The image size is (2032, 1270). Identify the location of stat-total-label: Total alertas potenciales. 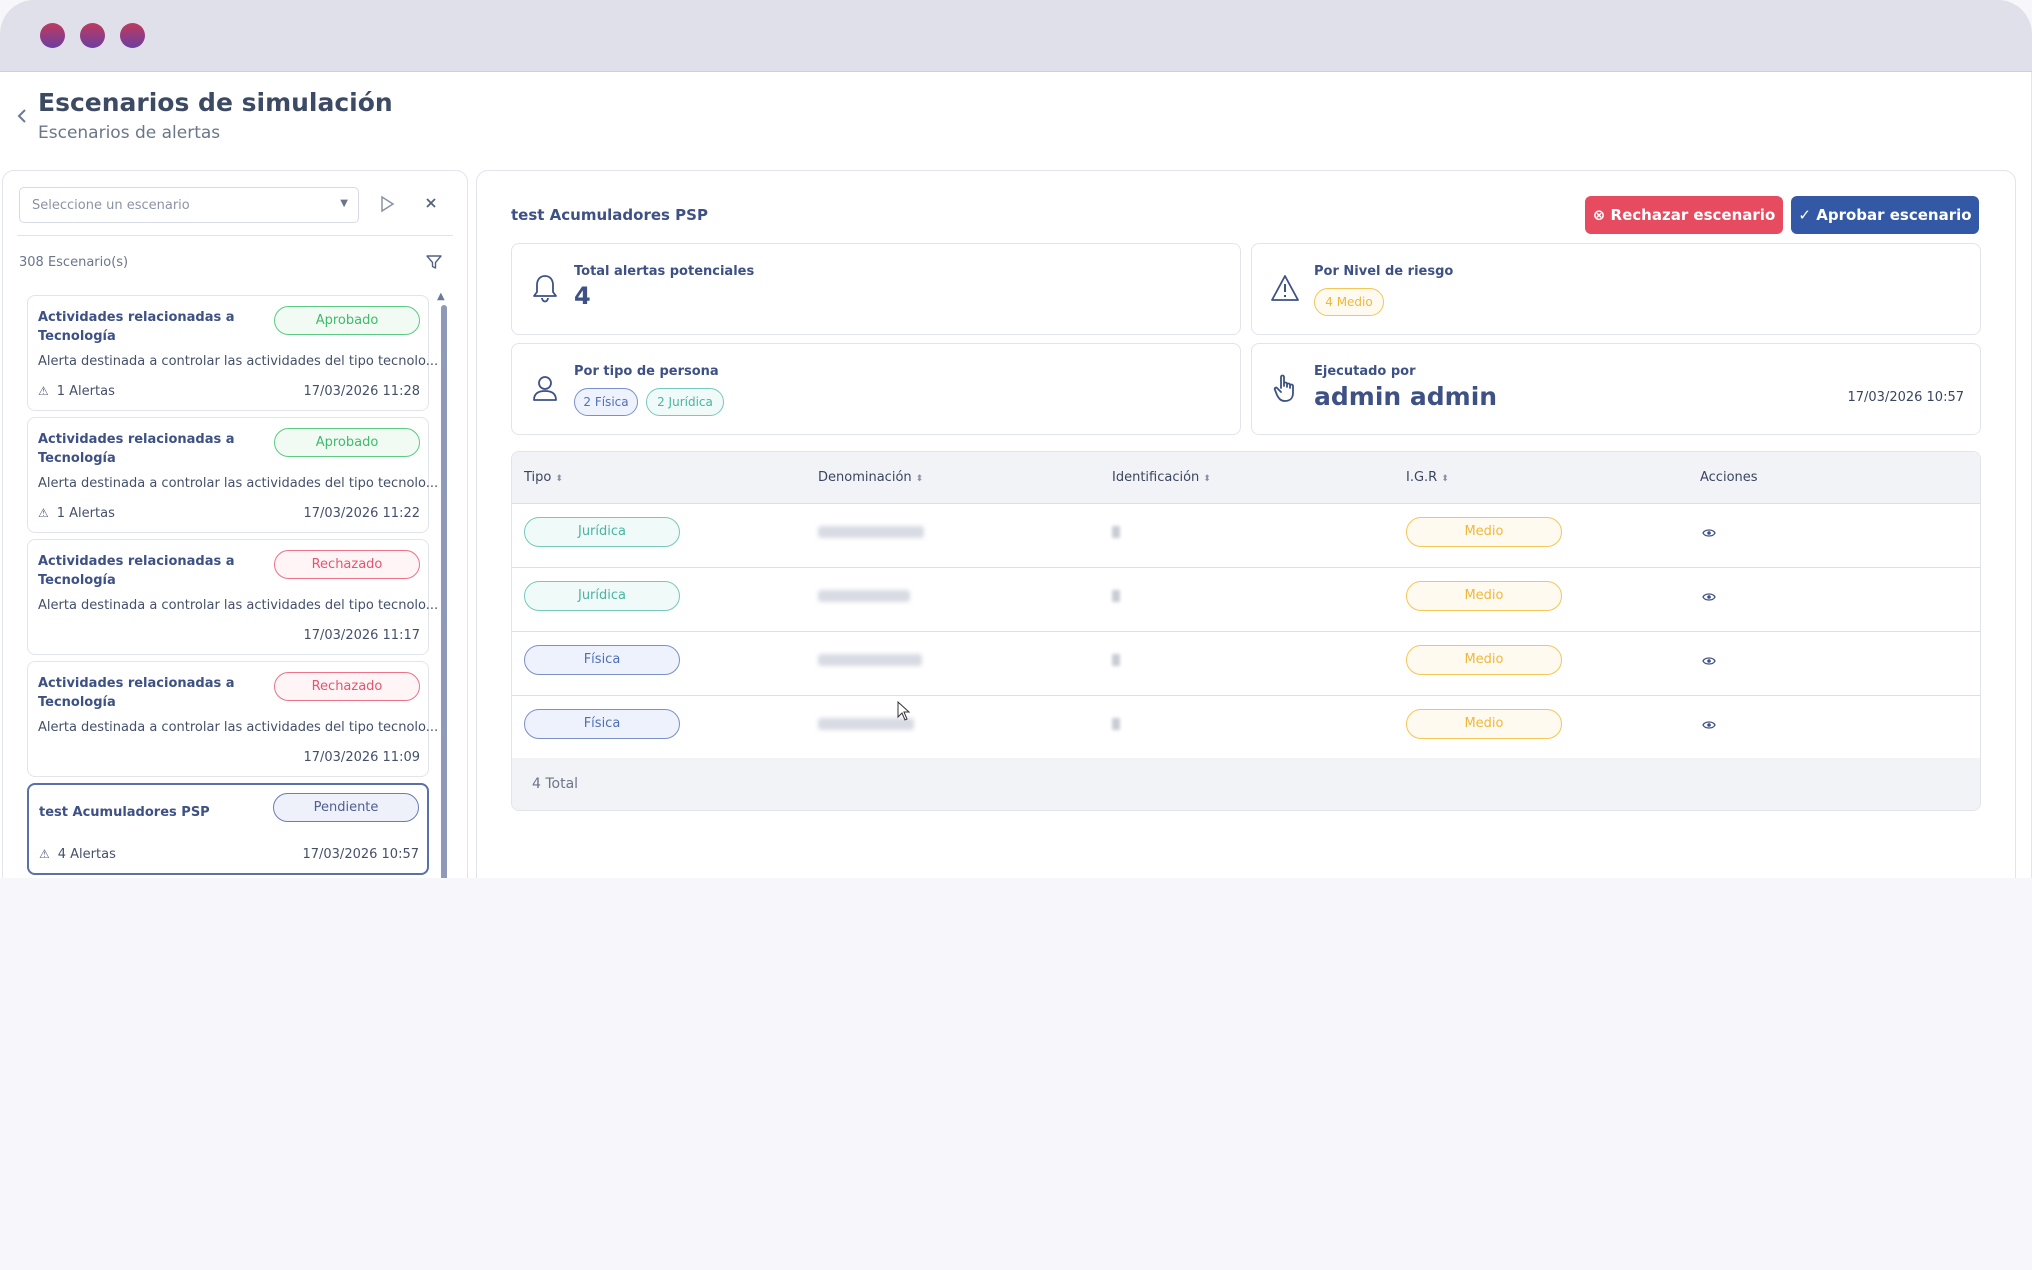
(664, 271).